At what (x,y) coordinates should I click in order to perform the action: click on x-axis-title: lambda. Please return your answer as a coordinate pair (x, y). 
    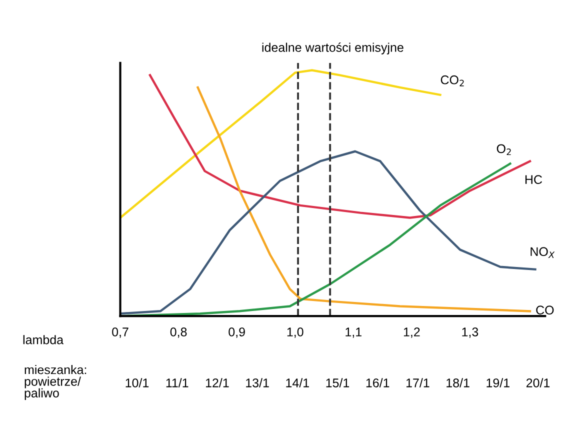
    Looking at the image, I should click on (43, 339).